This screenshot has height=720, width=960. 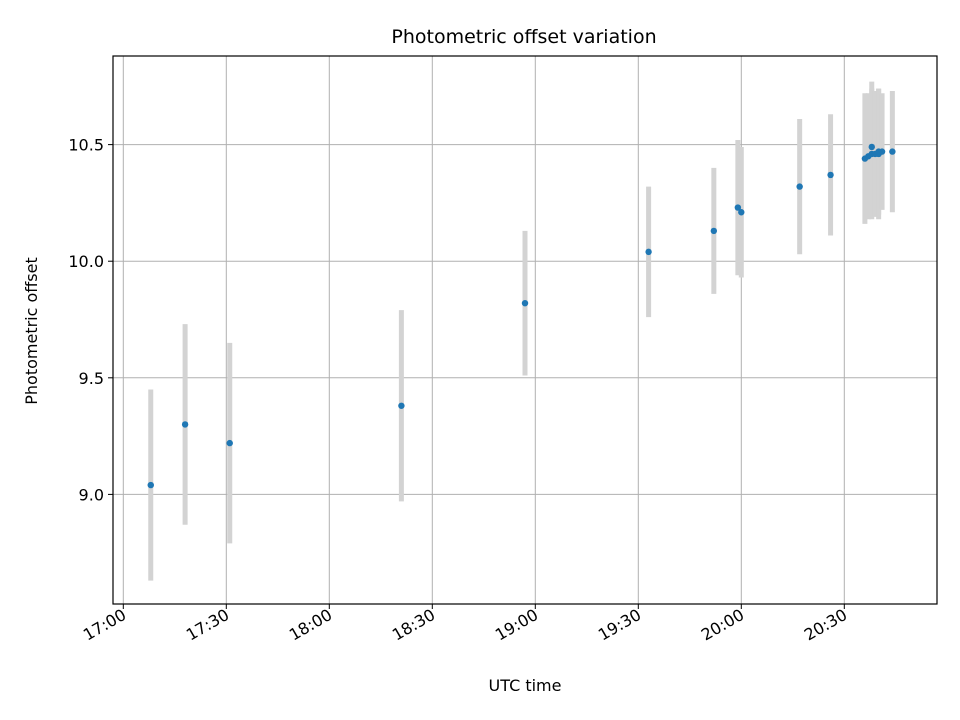 I want to click on y-tick-label: 9.0, so click(x=91, y=494).